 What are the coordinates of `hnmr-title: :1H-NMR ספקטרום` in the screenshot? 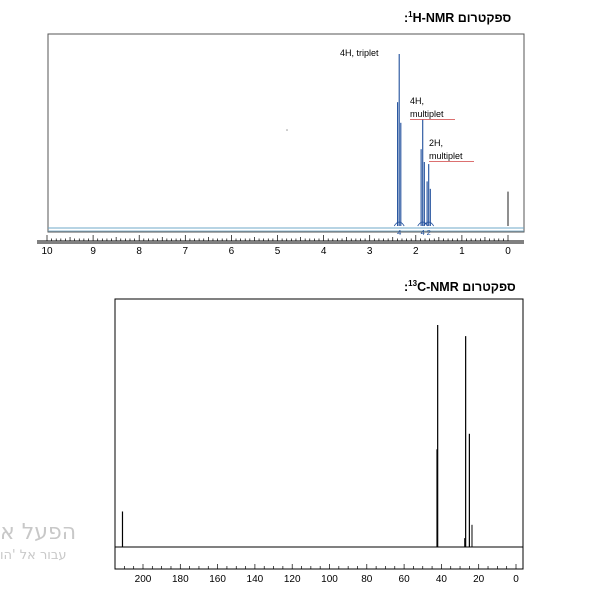 It's located at (457, 17).